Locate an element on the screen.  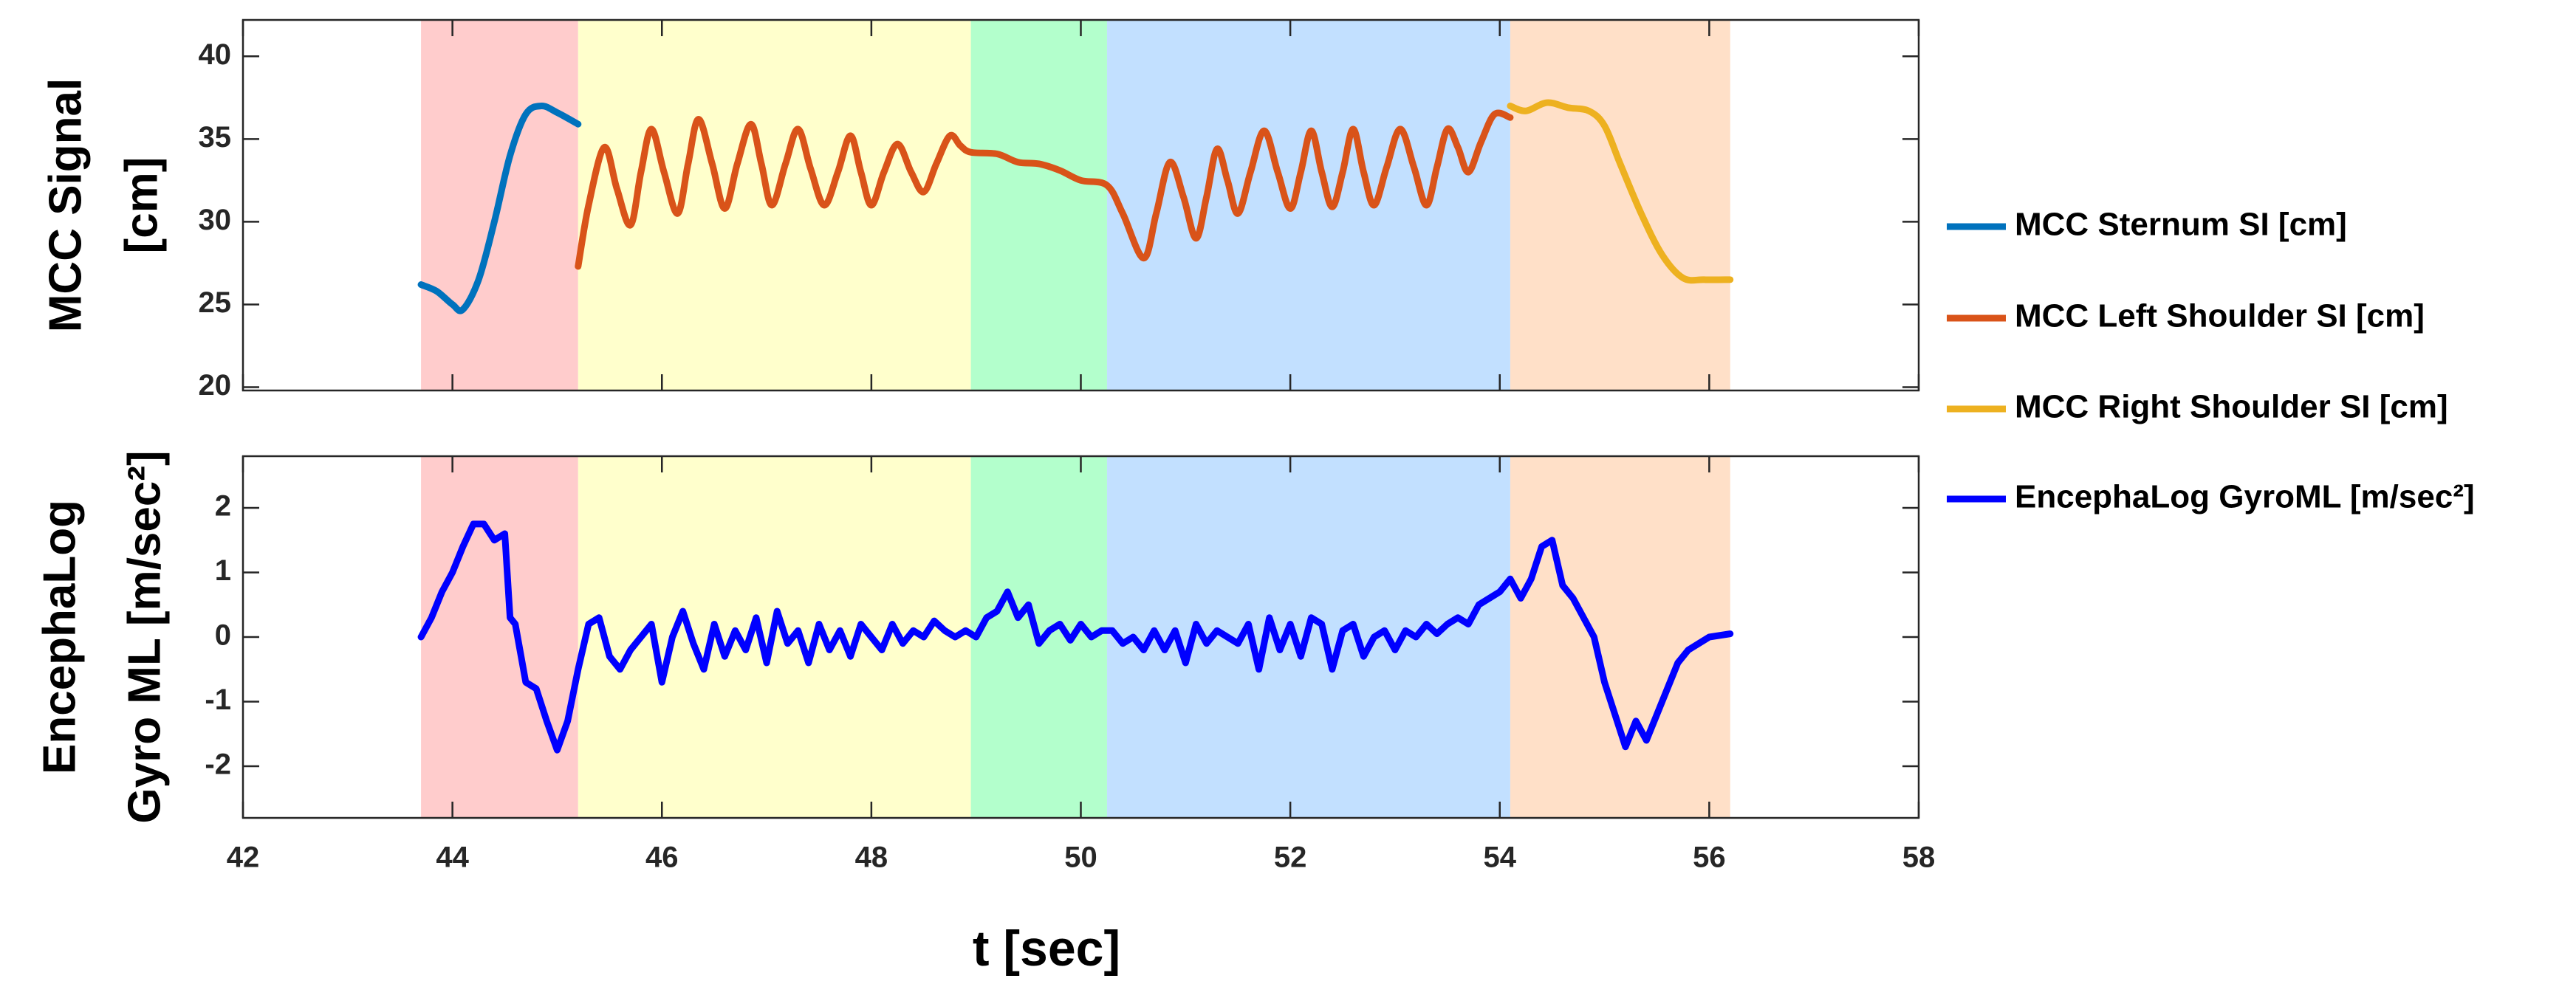
x-axis-label: t [sec] is located at coordinates (1046, 948).